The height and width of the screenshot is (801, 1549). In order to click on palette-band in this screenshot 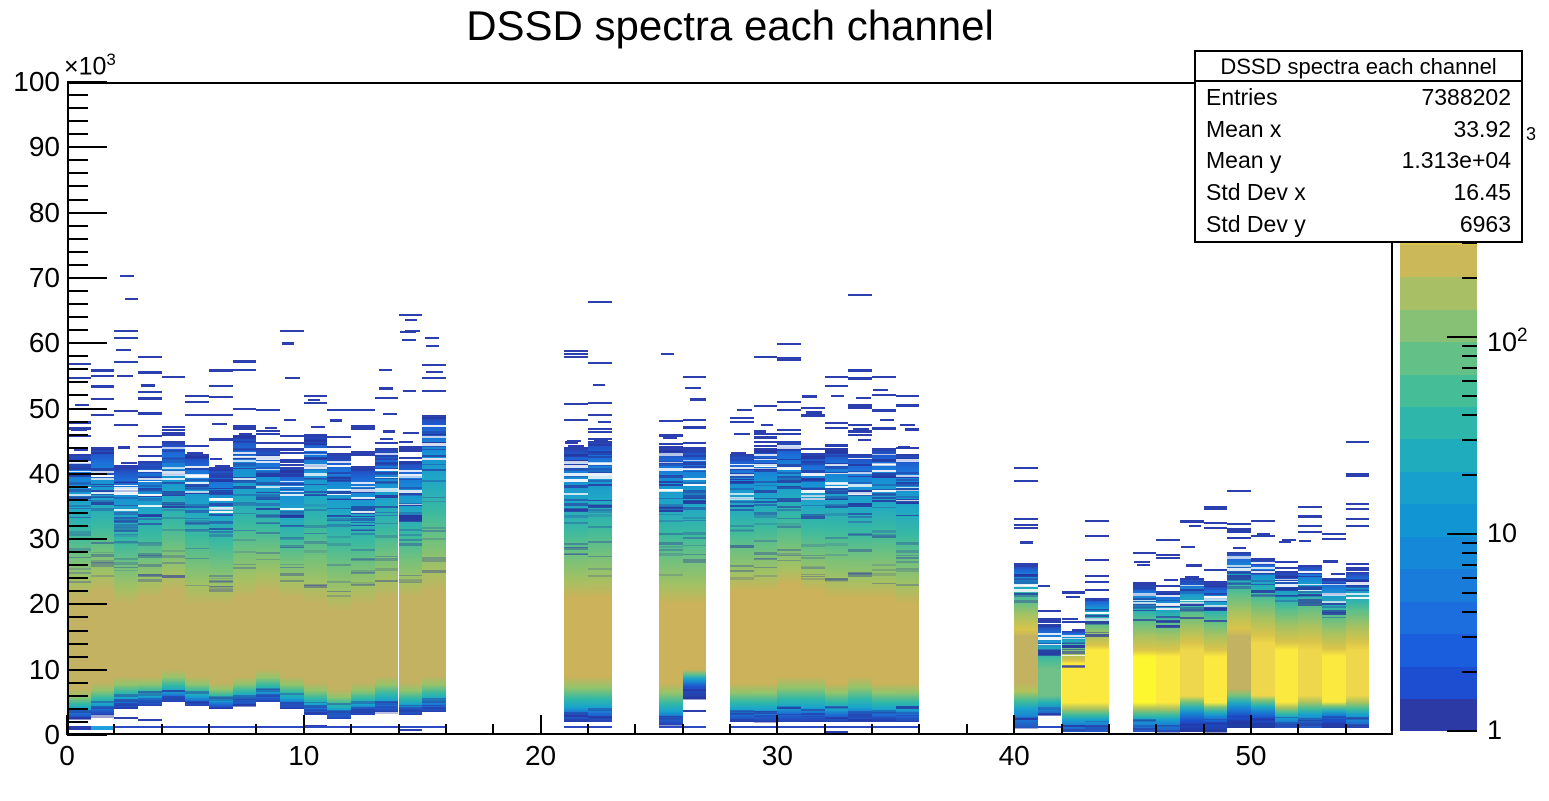, I will do `click(1438, 390)`.